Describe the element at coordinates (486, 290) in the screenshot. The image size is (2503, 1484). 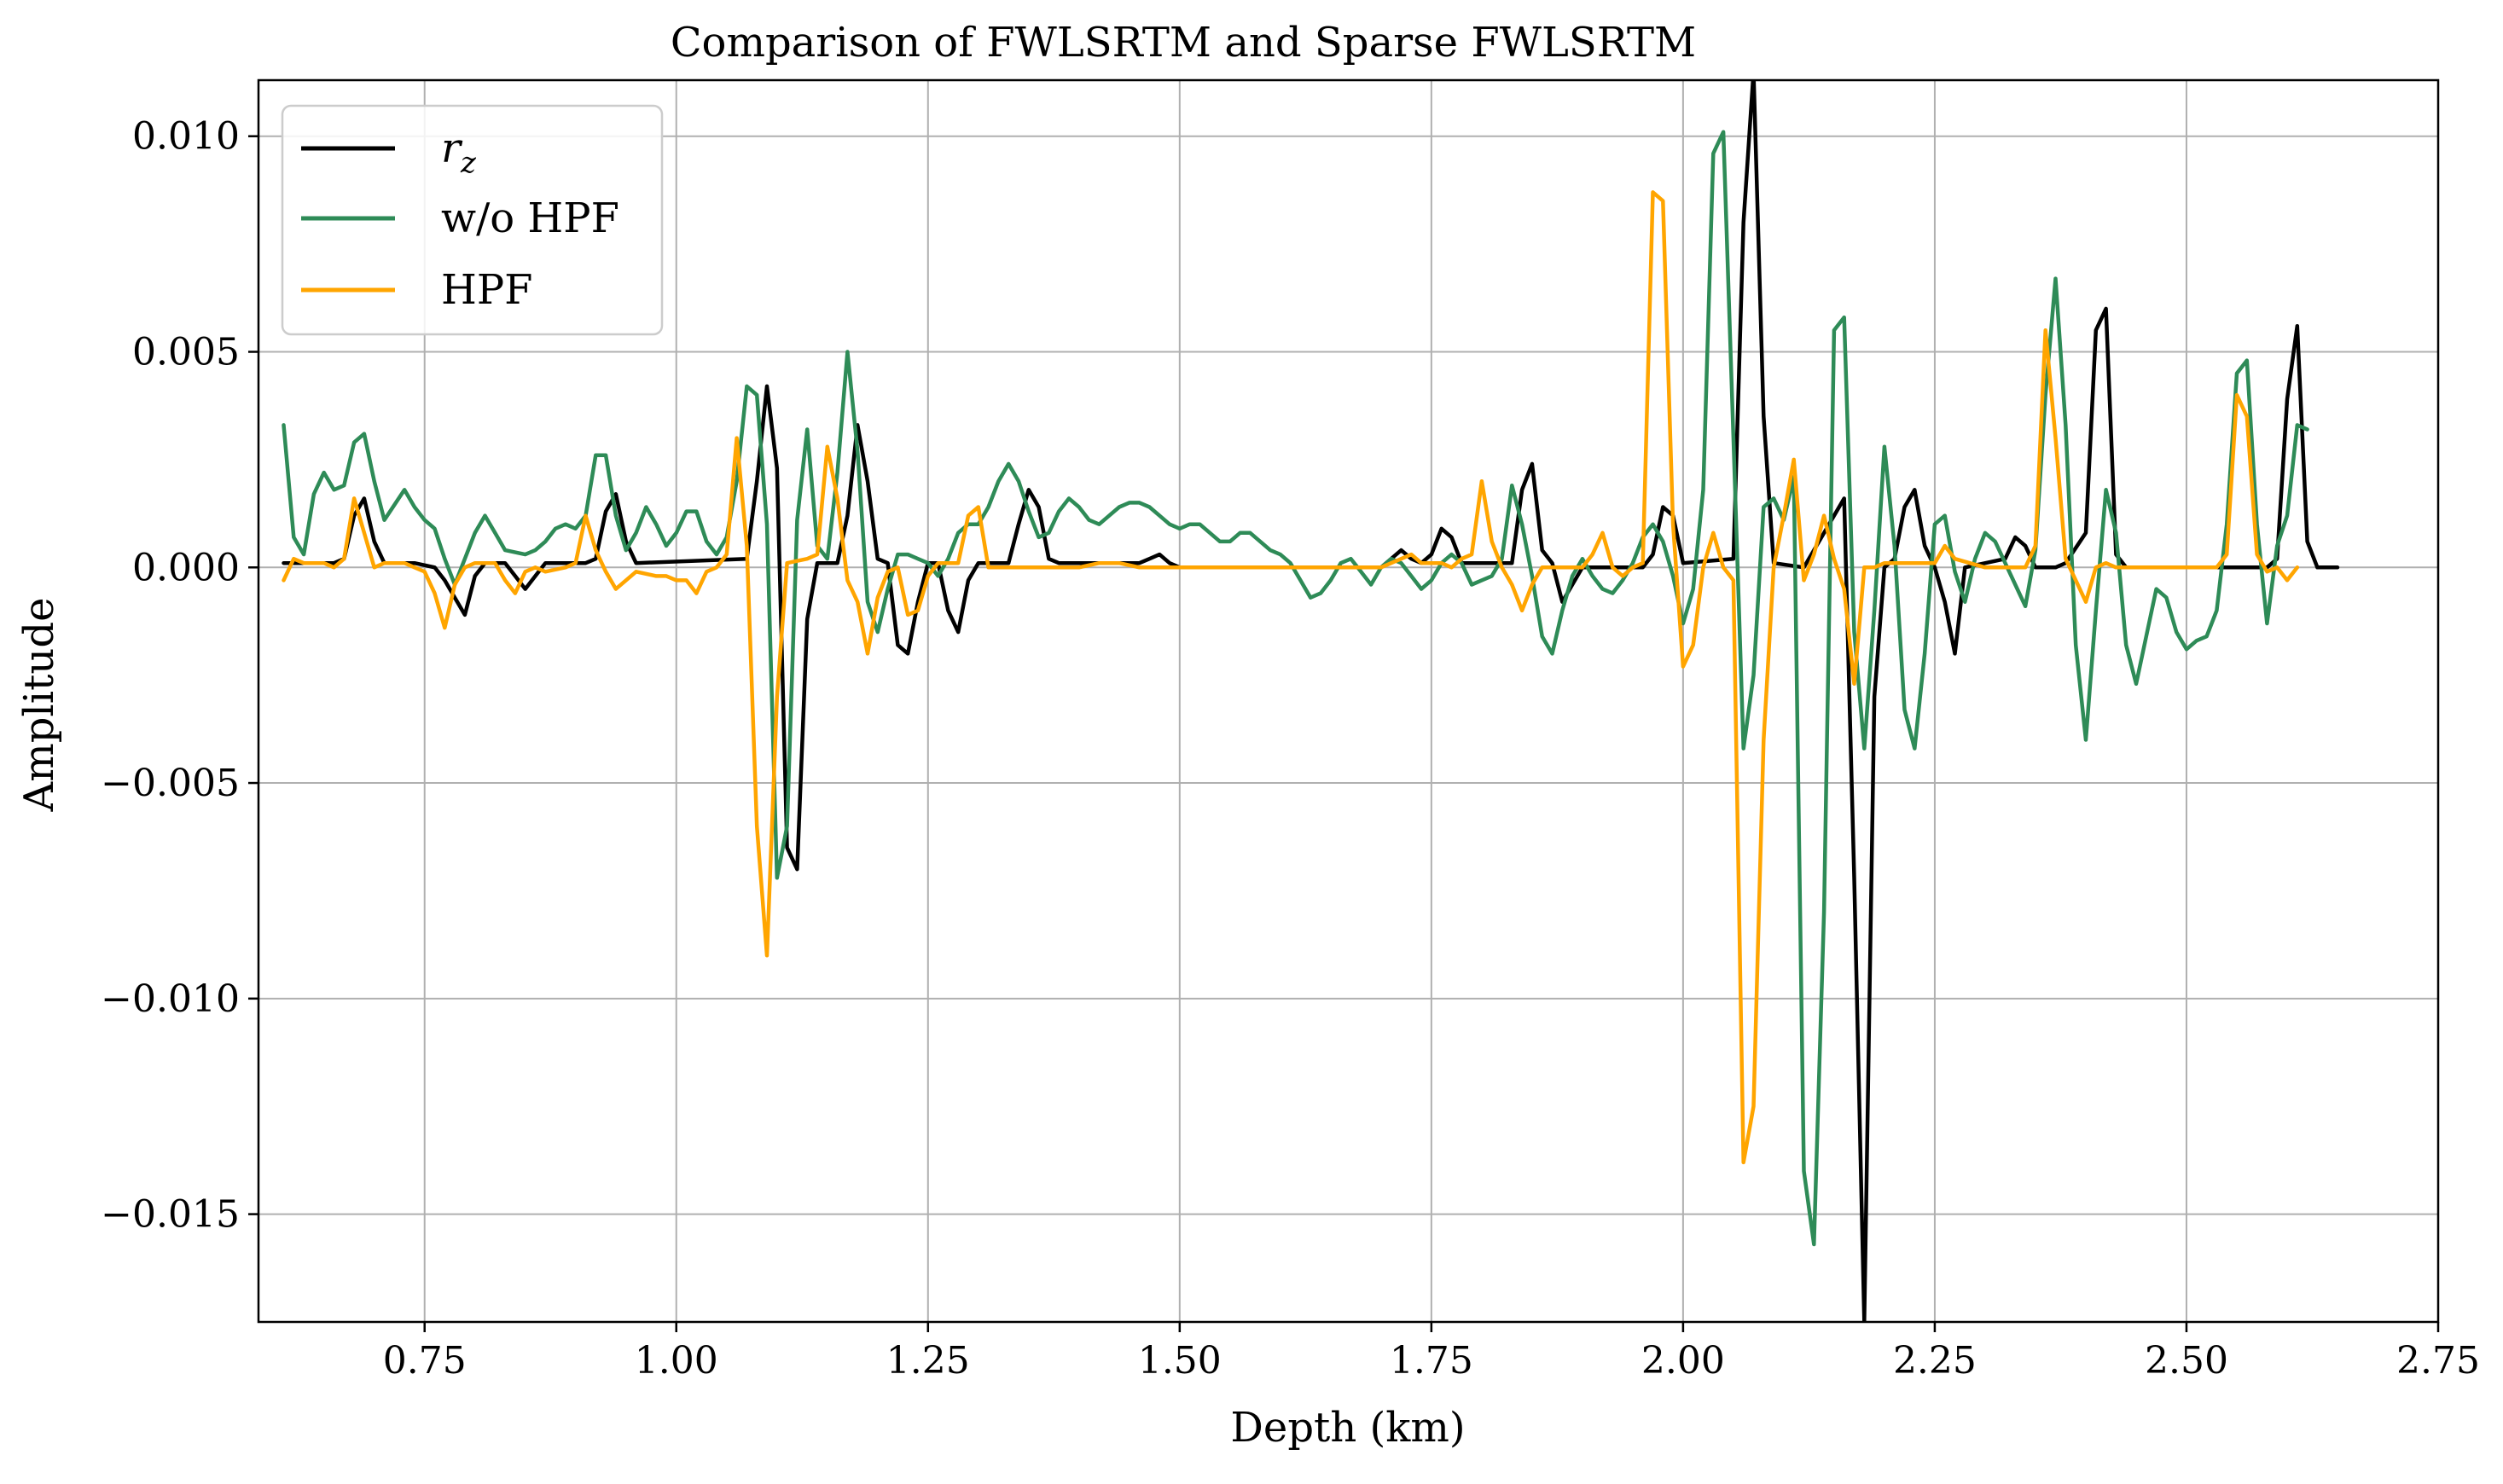
I see `legend-label-hpf: HPF` at that location.